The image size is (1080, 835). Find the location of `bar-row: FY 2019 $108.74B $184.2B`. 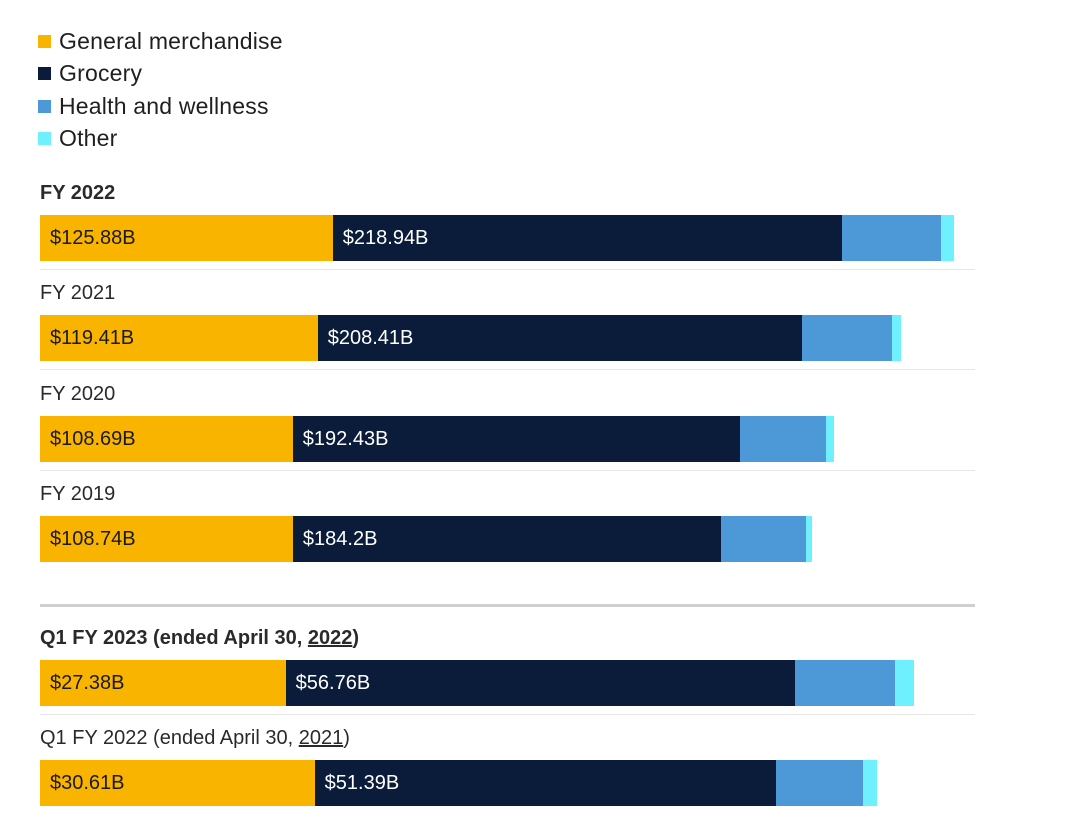

bar-row: FY 2019 $108.74B $184.2B is located at coordinates (507, 528).